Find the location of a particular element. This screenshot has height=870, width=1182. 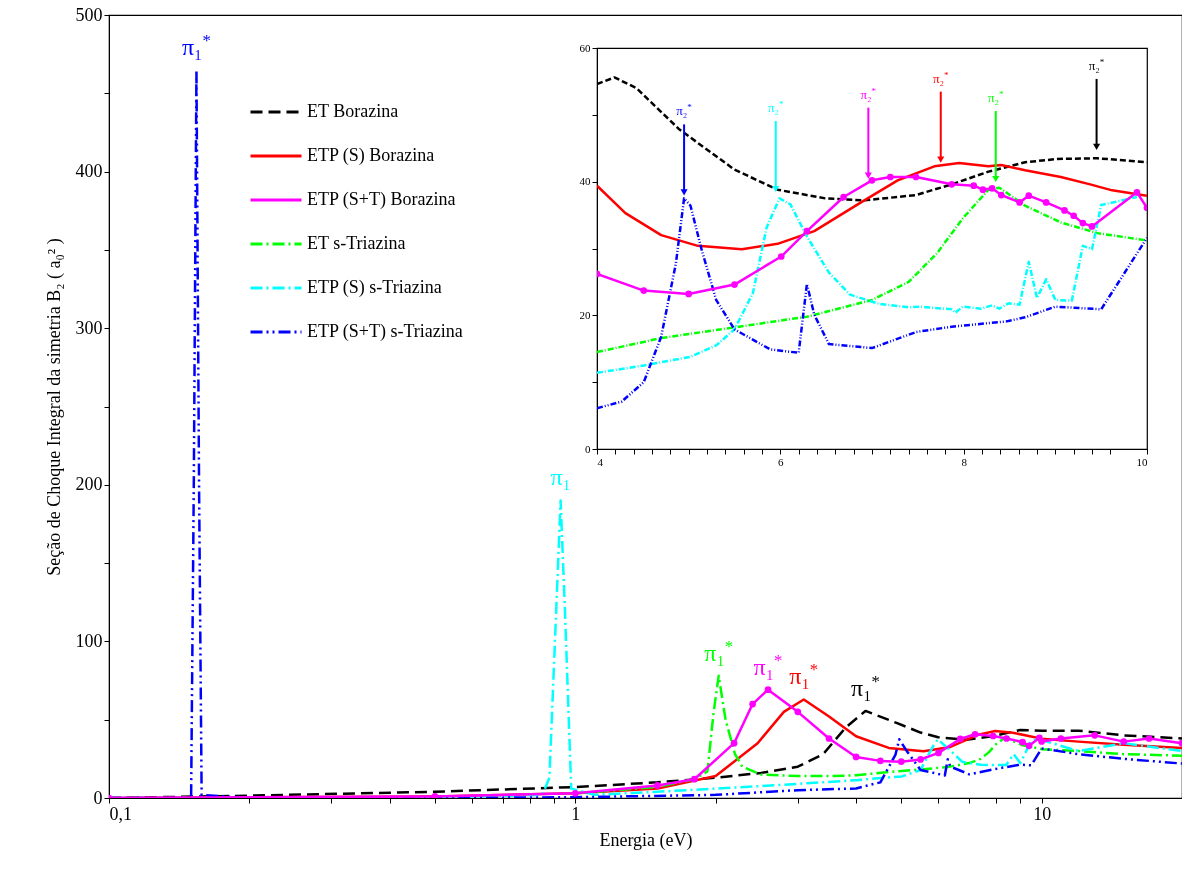

x-tick-label: 6 is located at coordinates (781, 461).